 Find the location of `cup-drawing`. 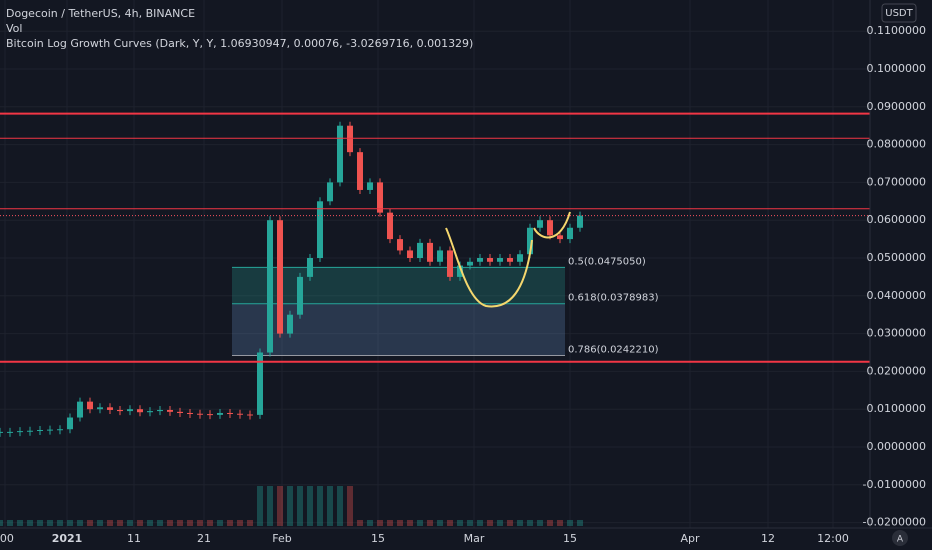

cup-drawing is located at coordinates (489, 267).